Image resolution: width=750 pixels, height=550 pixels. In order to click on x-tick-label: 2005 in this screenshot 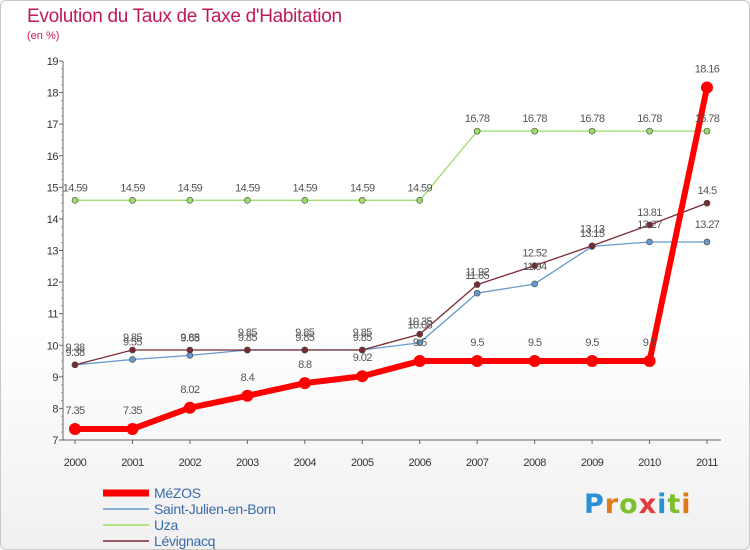, I will do `click(362, 463)`.